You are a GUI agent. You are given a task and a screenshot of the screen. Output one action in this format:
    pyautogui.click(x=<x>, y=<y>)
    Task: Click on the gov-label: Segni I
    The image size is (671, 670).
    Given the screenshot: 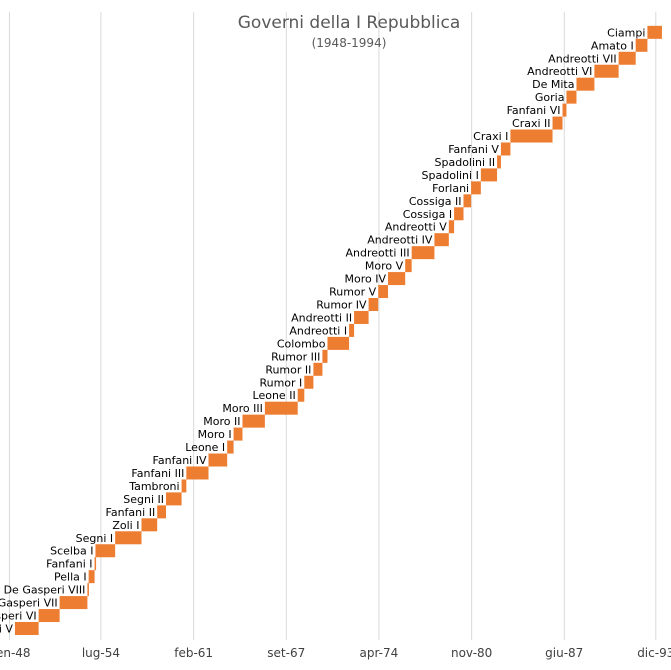 What is the action you would take?
    pyautogui.click(x=95, y=538)
    